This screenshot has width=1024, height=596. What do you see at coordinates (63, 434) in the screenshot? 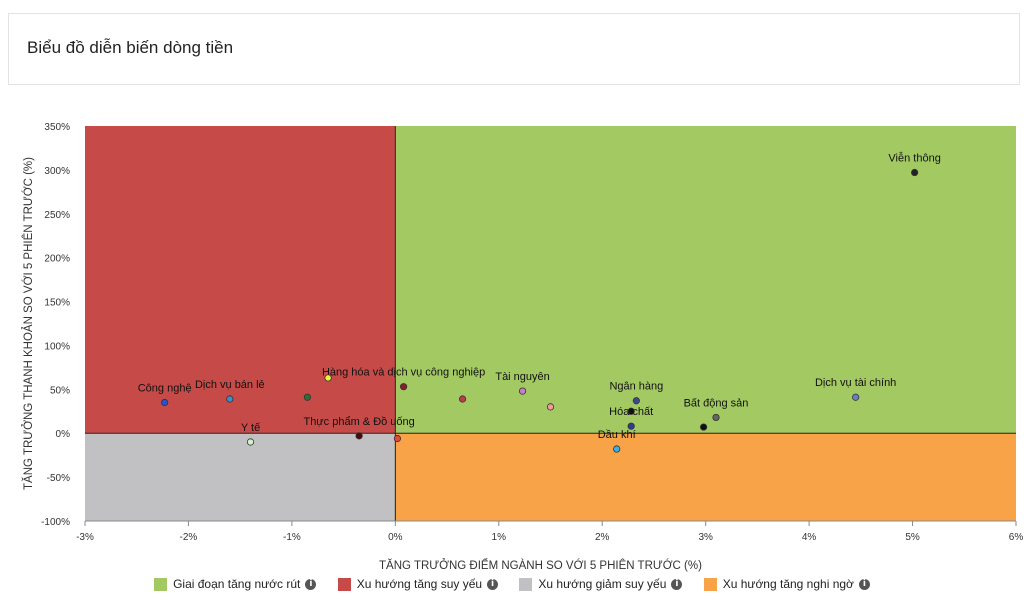
I see `y-tick-label: 0%` at bounding box center [63, 434].